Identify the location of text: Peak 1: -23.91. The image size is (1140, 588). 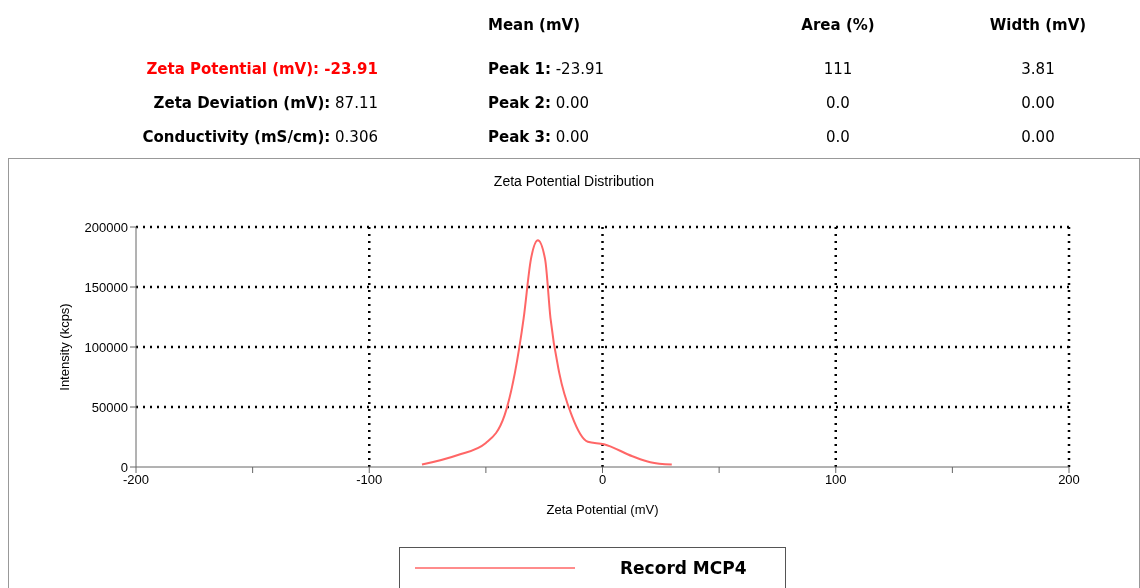
(547, 69).